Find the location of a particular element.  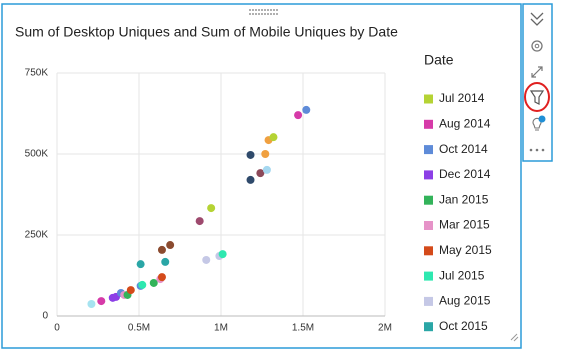

legend-label: Jan 2015 is located at coordinates (464, 199).